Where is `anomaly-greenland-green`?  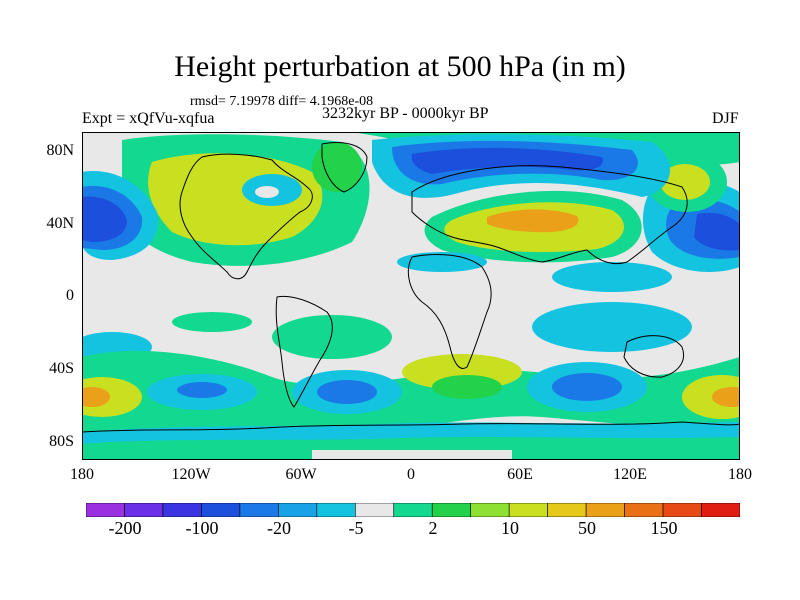 anomaly-greenland-green is located at coordinates (337, 167).